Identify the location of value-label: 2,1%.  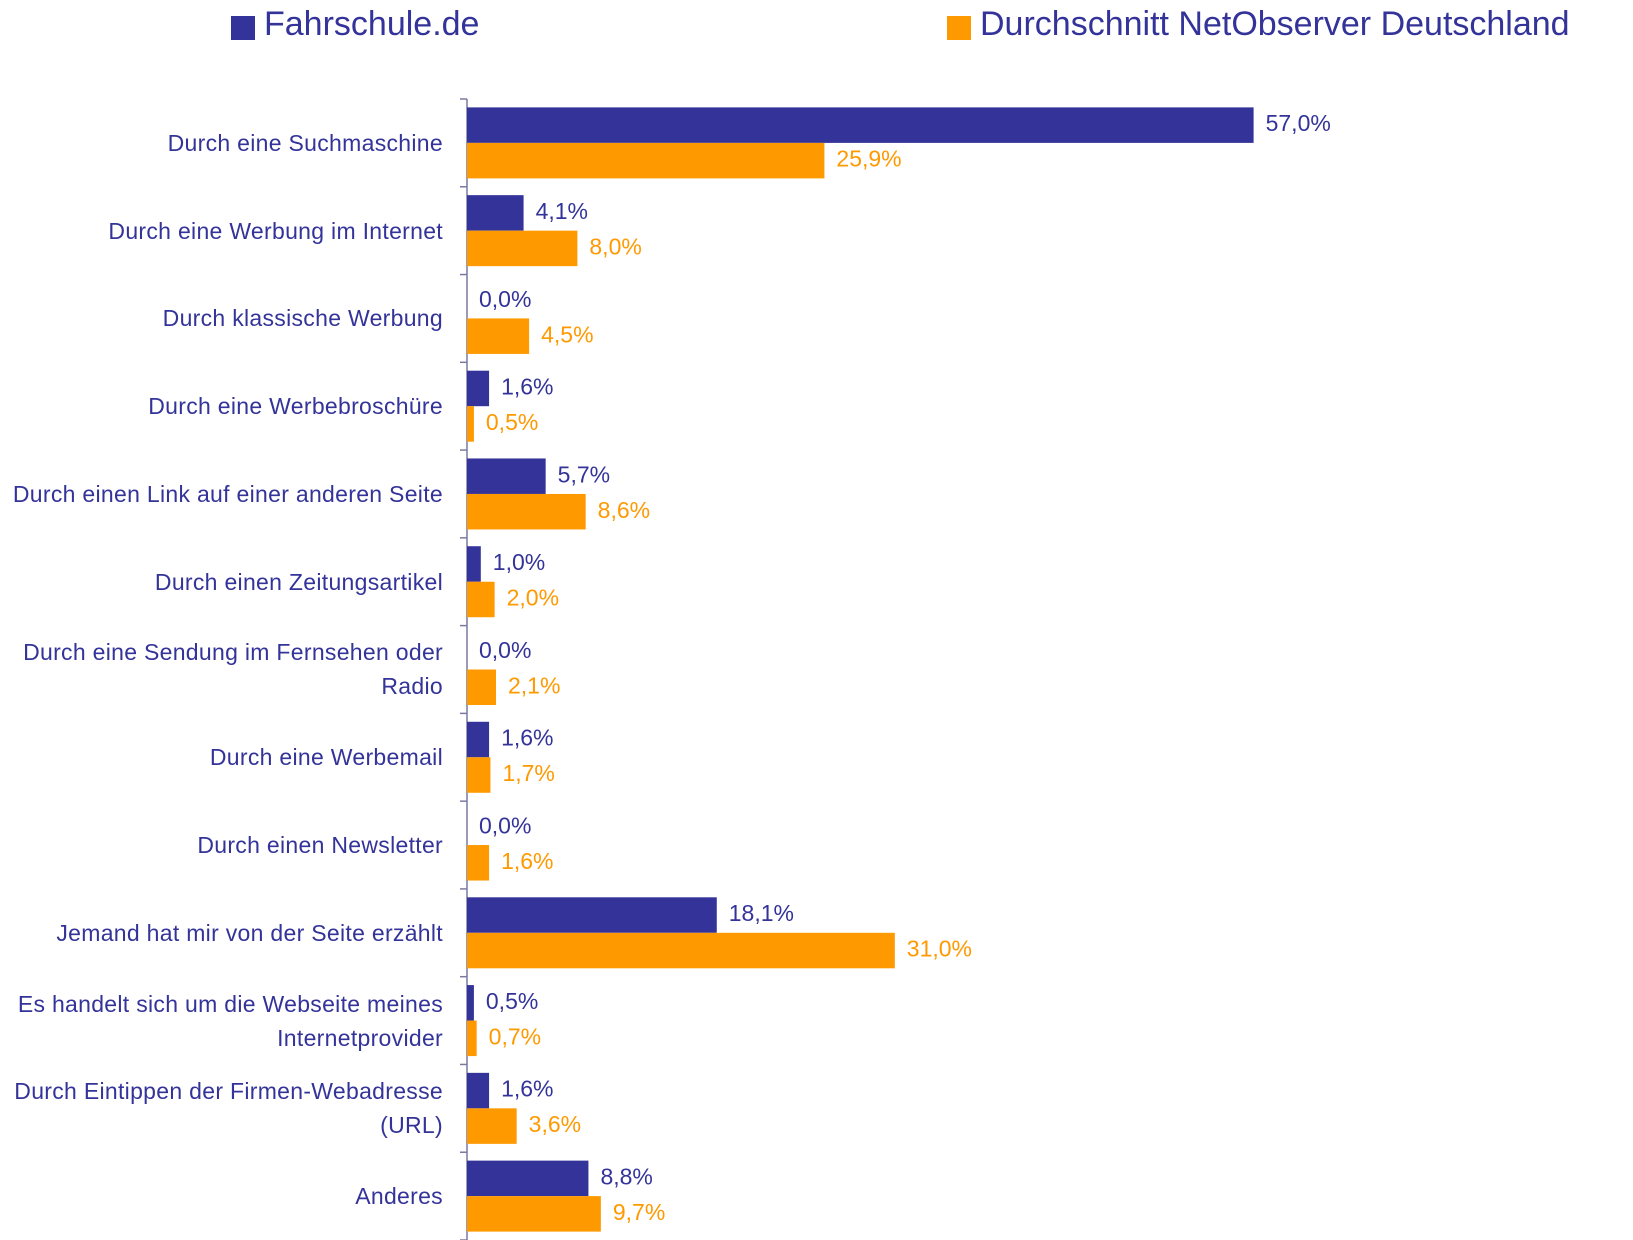
(534, 685).